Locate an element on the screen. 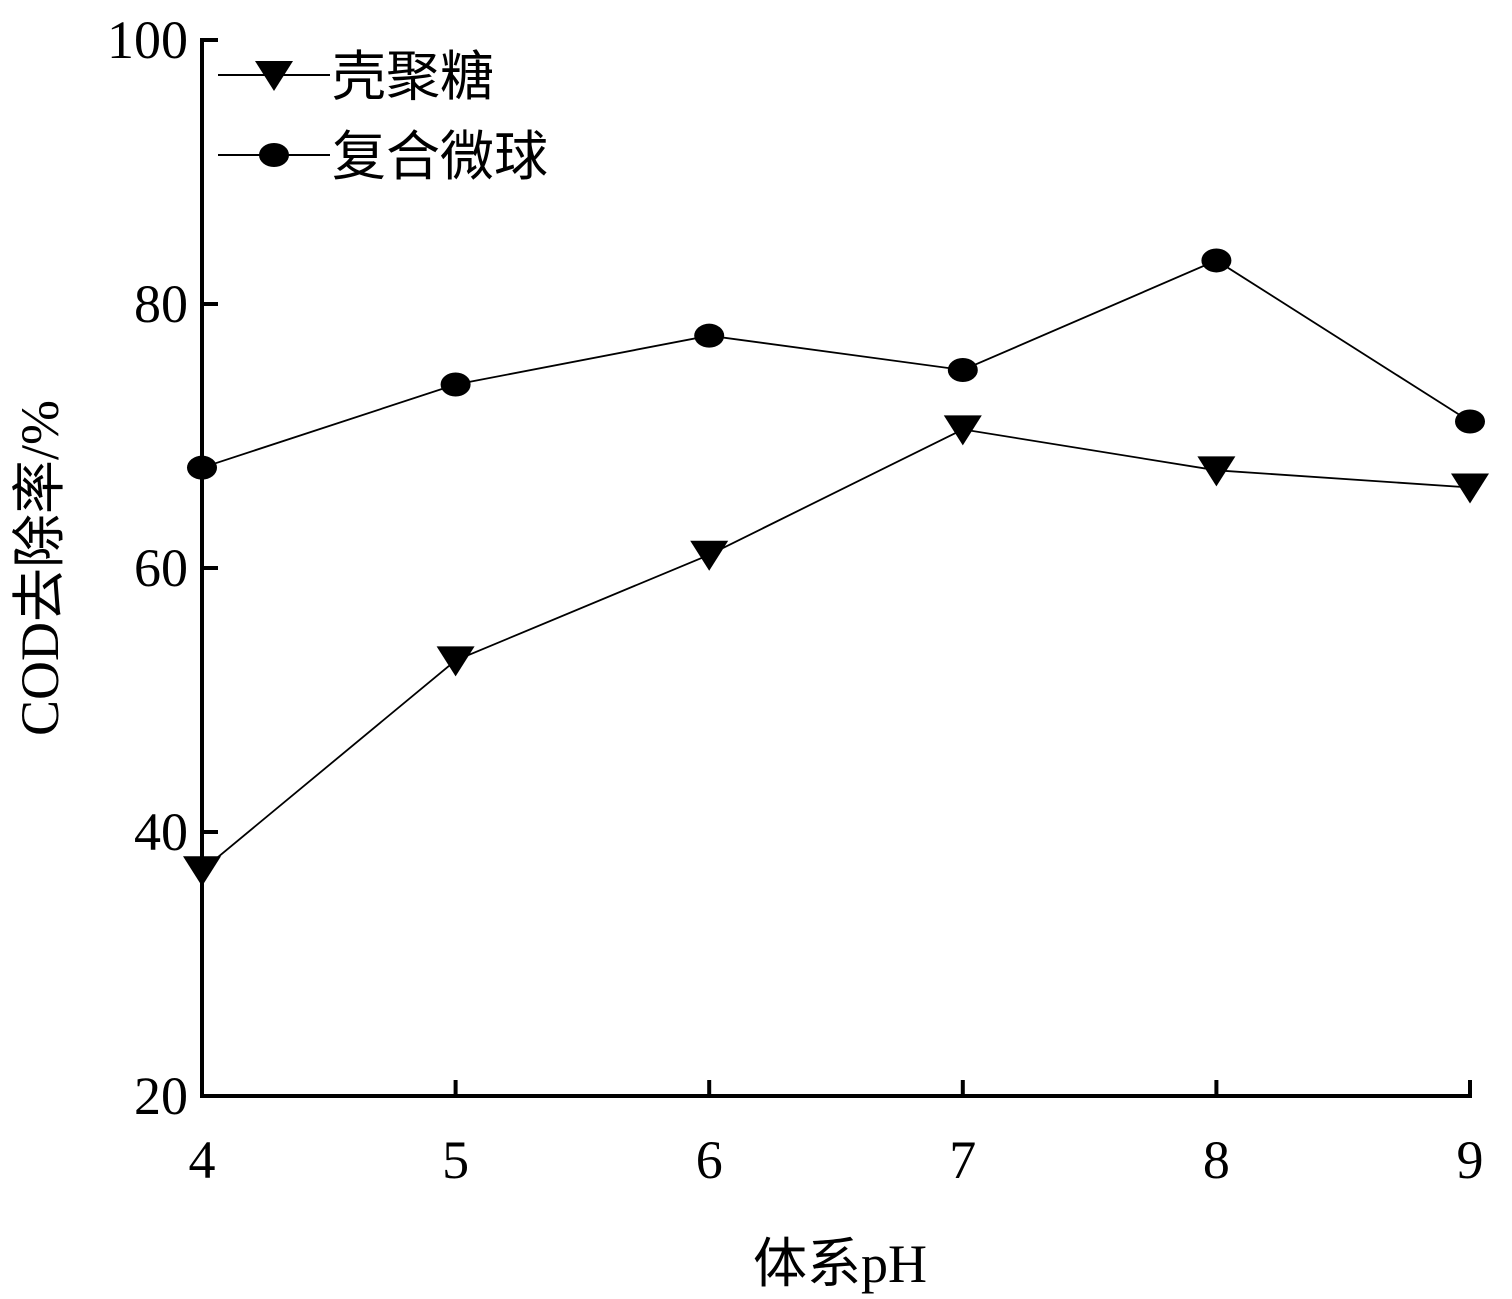  x-tick-label: 9 is located at coordinates (1470, 1160).